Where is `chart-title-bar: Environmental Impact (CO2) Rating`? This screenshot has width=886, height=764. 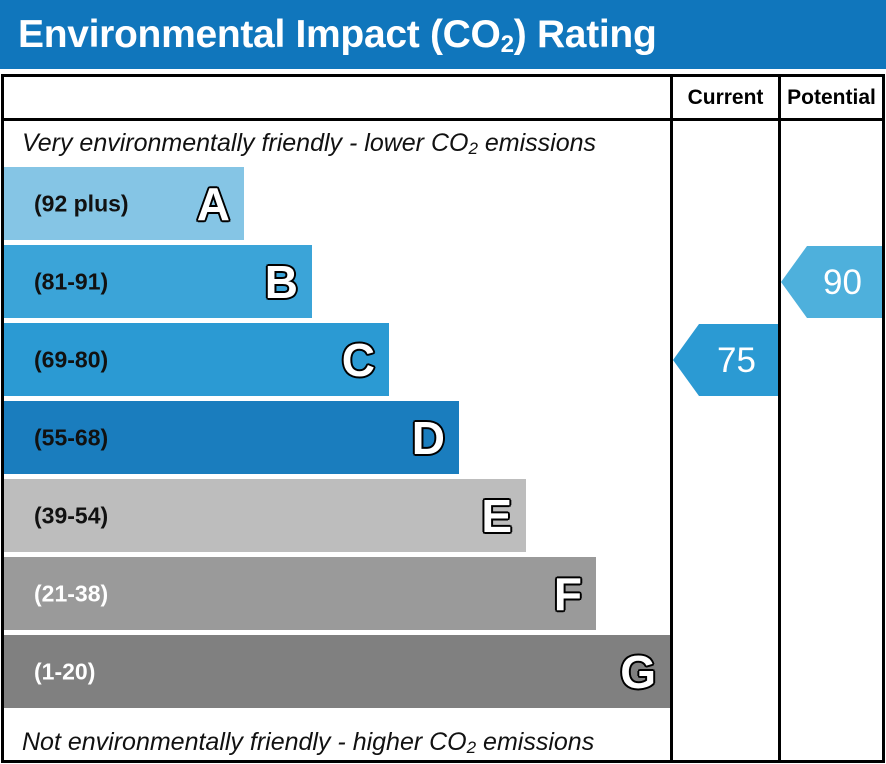
chart-title-bar: Environmental Impact (CO2) Rating is located at coordinates (443, 34).